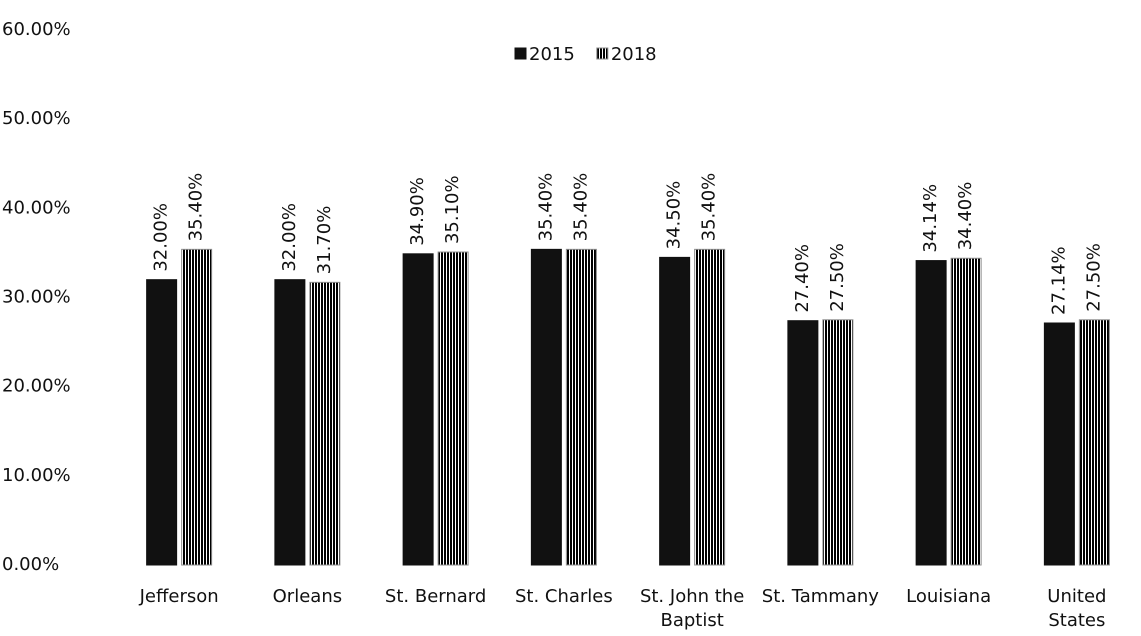 The image size is (1141, 636). I want to click on data-label: 34.14%, so click(930, 218).